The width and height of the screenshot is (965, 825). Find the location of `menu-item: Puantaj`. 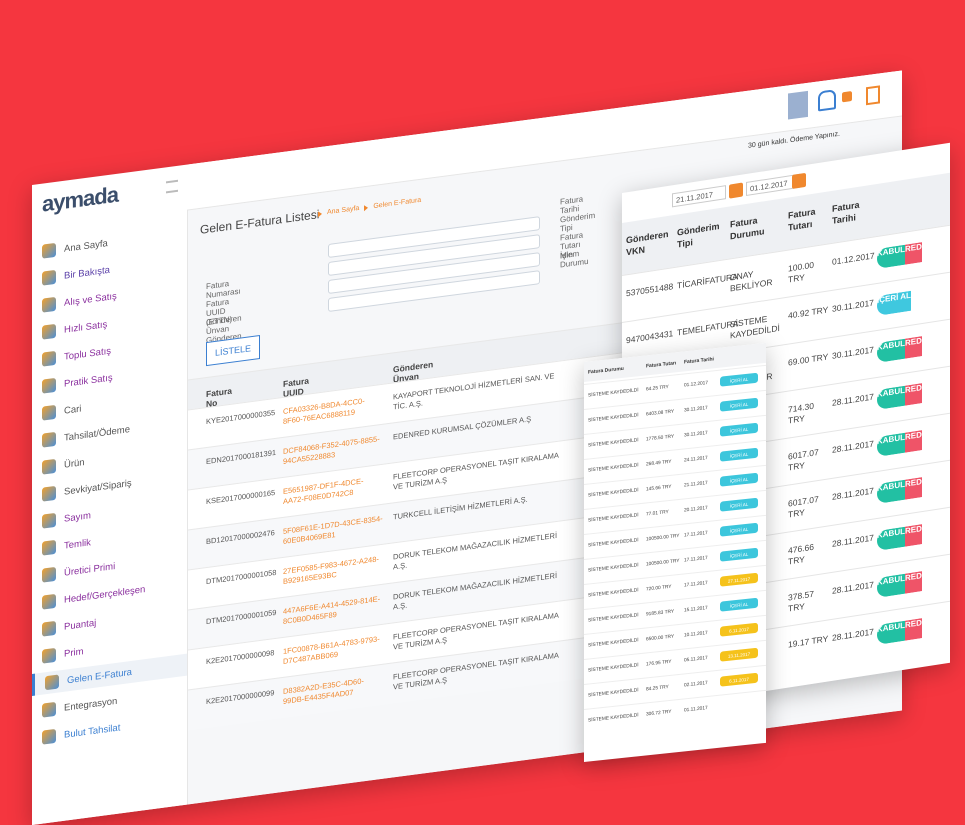

menu-item: Puantaj is located at coordinates (69, 626).